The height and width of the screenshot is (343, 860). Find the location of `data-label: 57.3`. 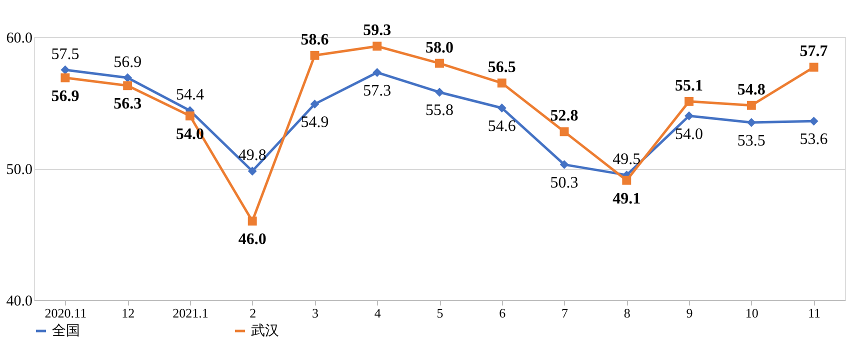

data-label: 57.3 is located at coordinates (377, 91).